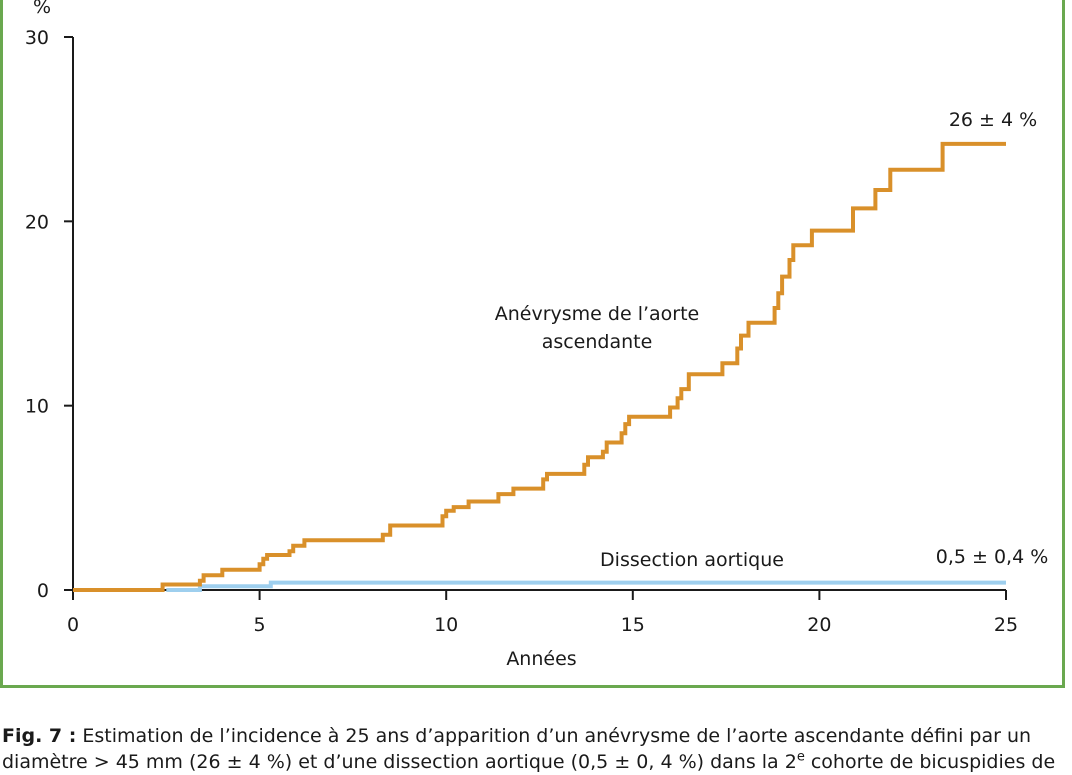  Describe the element at coordinates (692, 560) in the screenshot. I see `dissection-series-name: Dissection aortique` at that location.